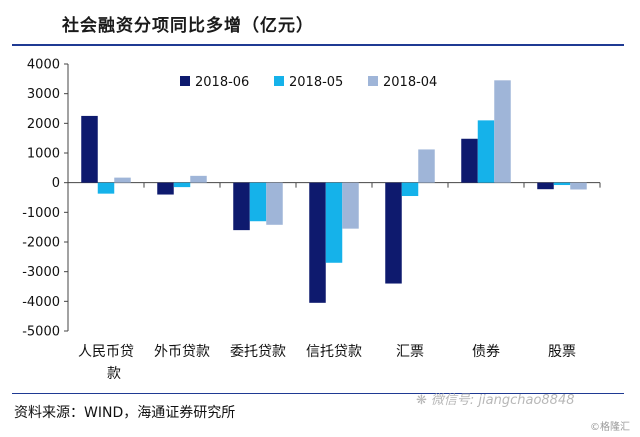  Describe the element at coordinates (106, 363) in the screenshot. I see `x-category-label: 人民币贷款` at that location.